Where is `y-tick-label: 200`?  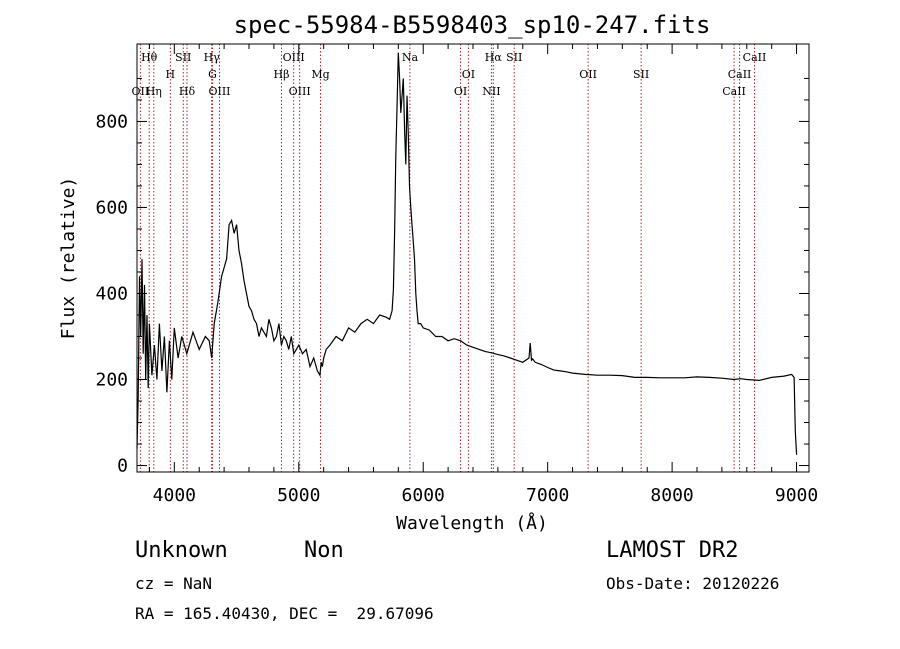 y-tick-label: 200 is located at coordinates (111, 380).